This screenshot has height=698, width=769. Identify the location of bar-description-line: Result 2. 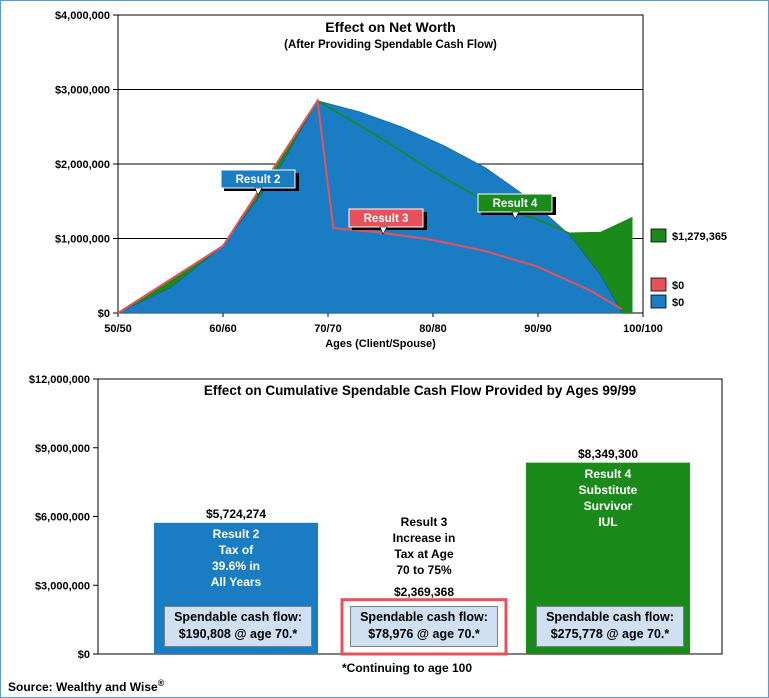
(236, 533).